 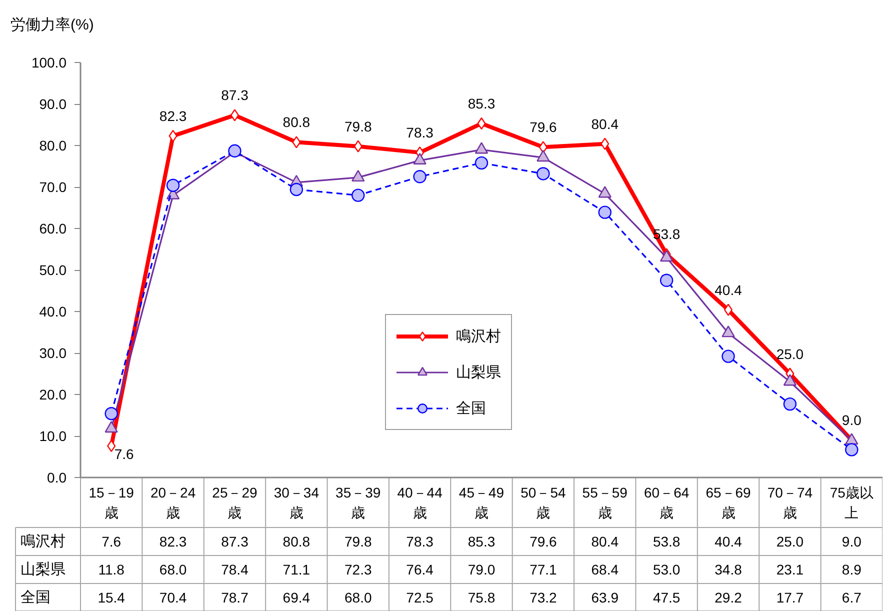 What do you see at coordinates (358, 542) in the screenshot?
I see `data-label: 79.8` at bounding box center [358, 542].